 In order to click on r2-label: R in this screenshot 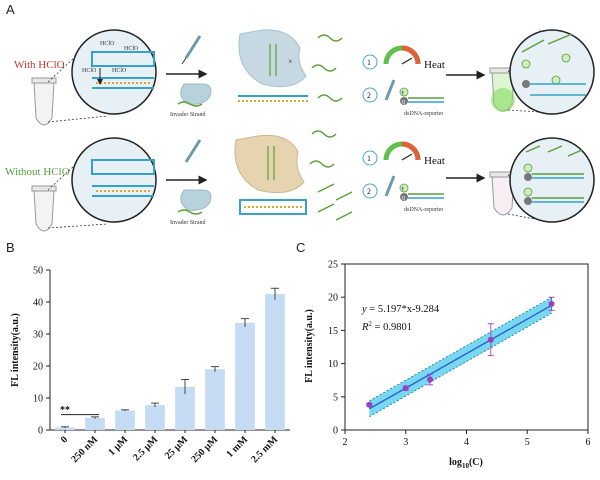, I will do `click(365, 327)`.